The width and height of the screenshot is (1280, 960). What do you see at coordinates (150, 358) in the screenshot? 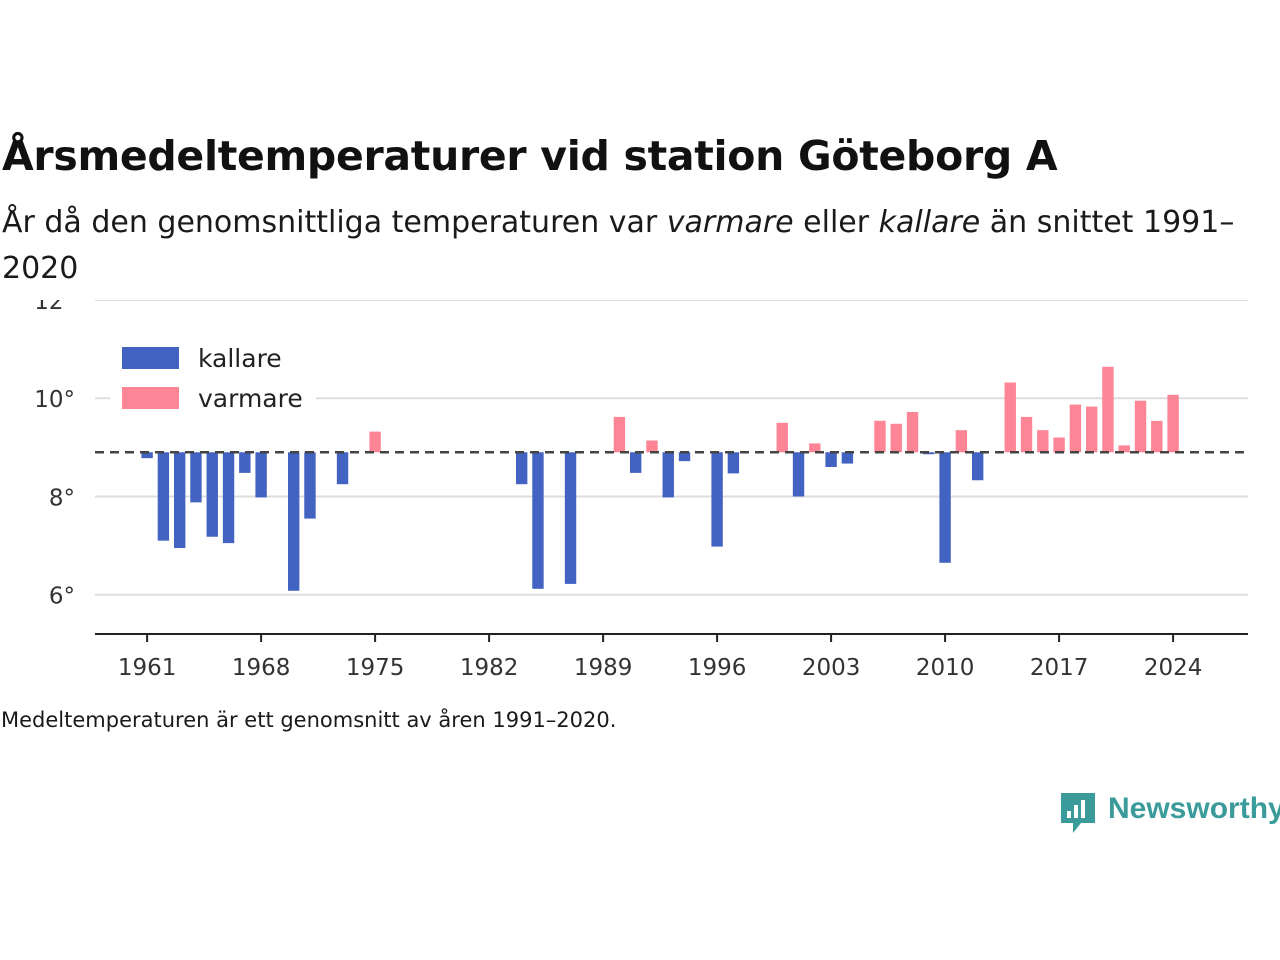
I see `legend-swatch-kallare` at bounding box center [150, 358].